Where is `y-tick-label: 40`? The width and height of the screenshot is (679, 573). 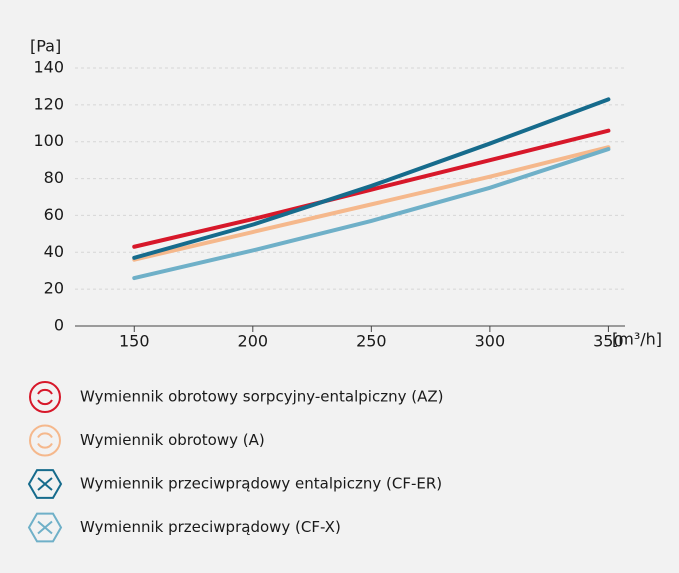 y-tick-label: 40 is located at coordinates (54, 251).